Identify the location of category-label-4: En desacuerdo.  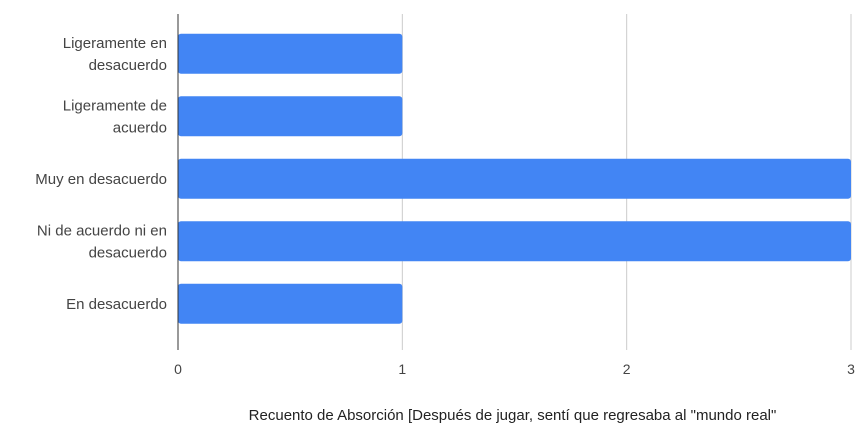
(116, 304).